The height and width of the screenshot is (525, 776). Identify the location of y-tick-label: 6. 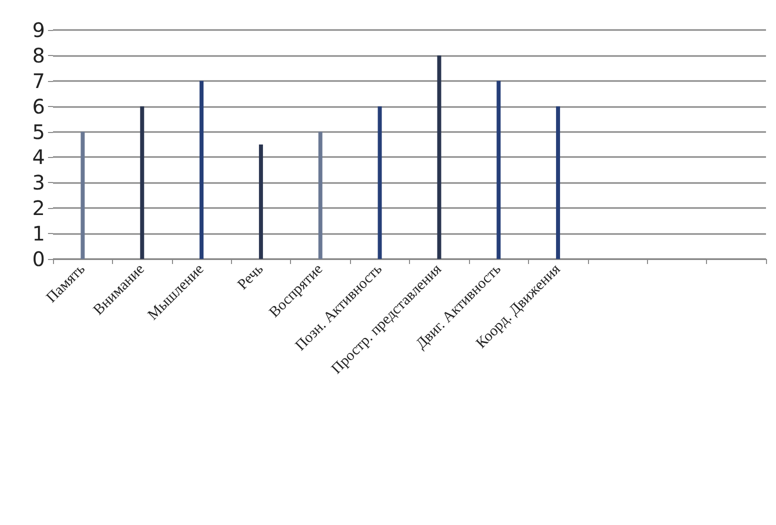
(38, 106).